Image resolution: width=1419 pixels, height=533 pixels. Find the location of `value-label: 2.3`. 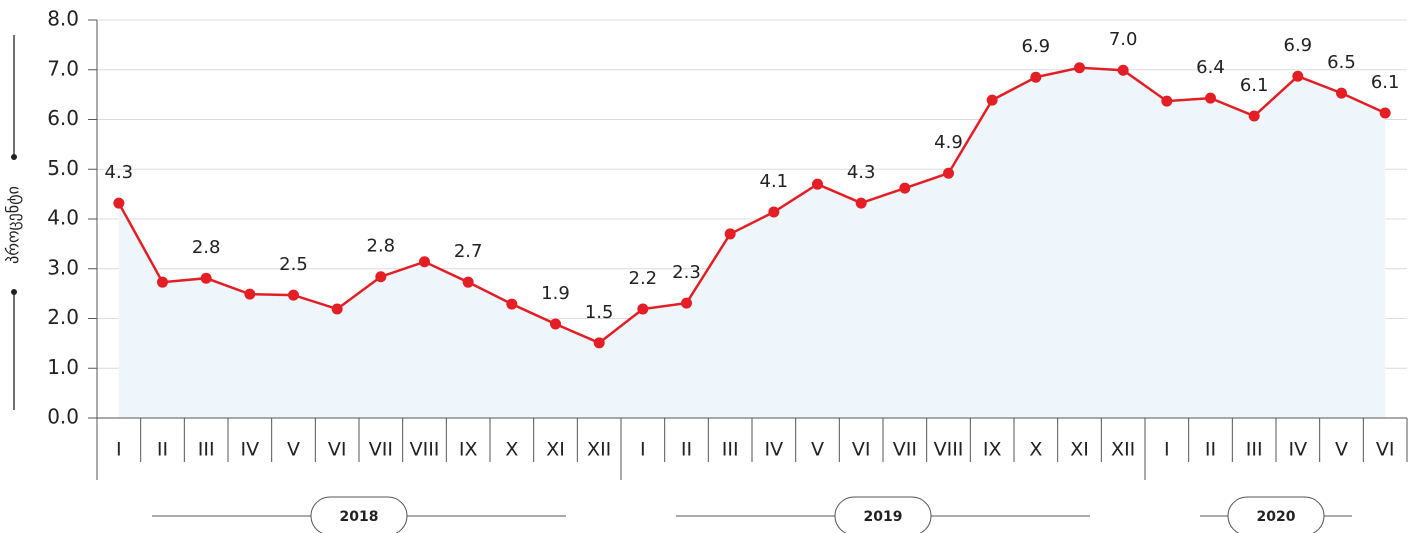

value-label: 2.3 is located at coordinates (686, 272).